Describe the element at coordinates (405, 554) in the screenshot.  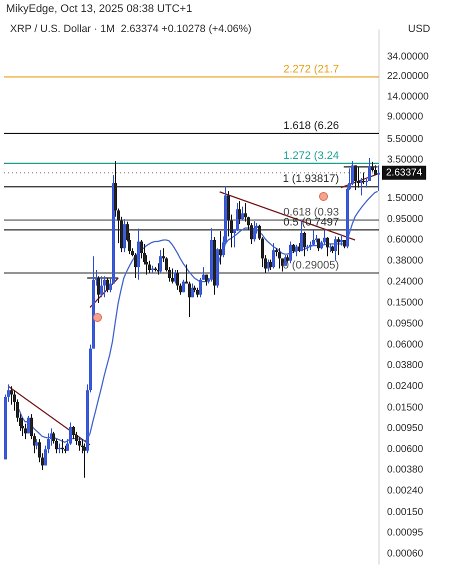
I see `y-tick-label: 0.00060` at that location.